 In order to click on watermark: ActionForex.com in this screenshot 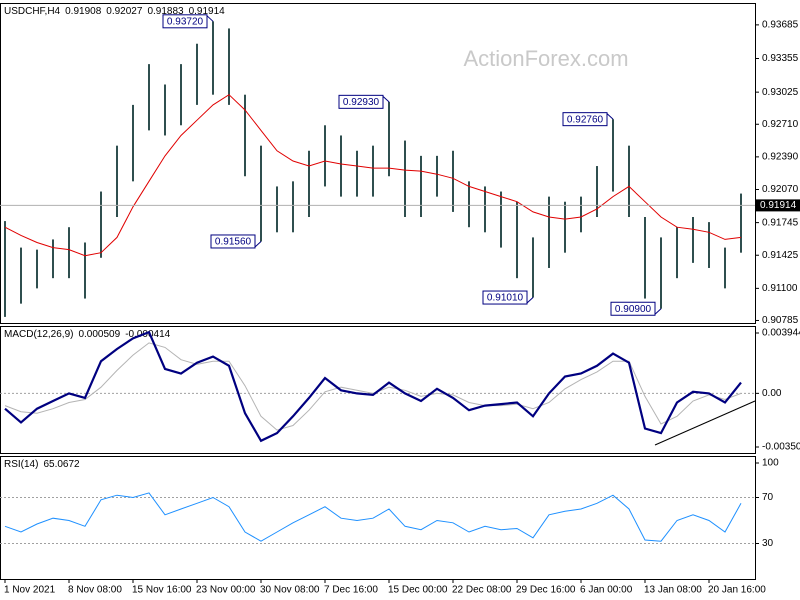, I will do `click(545, 58)`.